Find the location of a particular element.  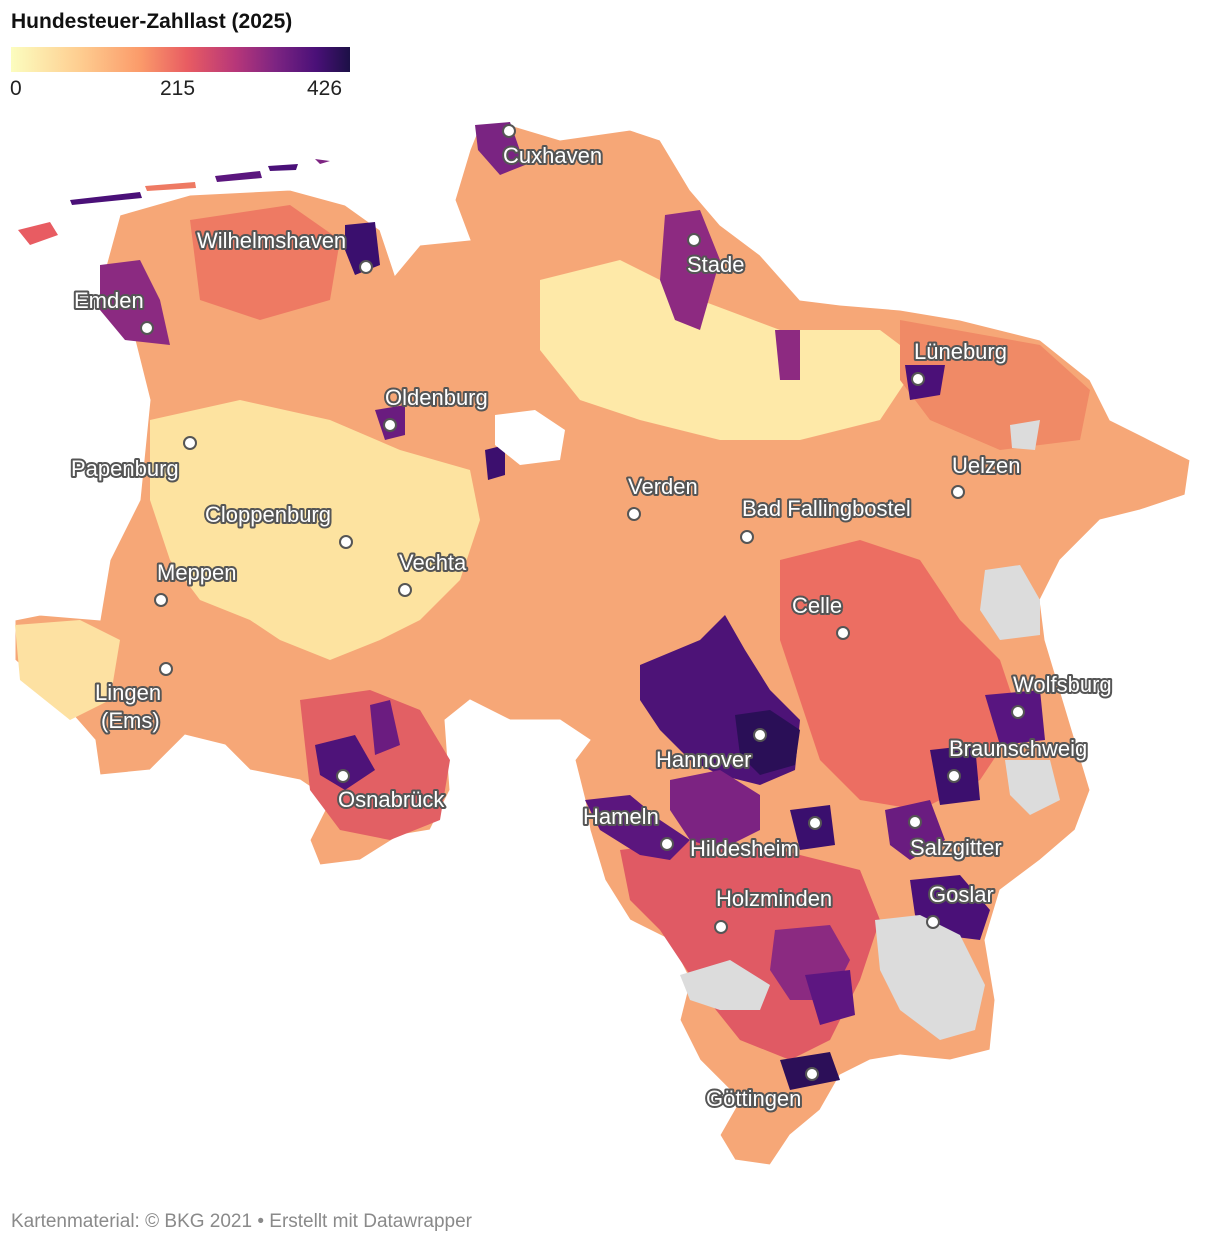

region-mid-luene is located at coordinates (995, 385).